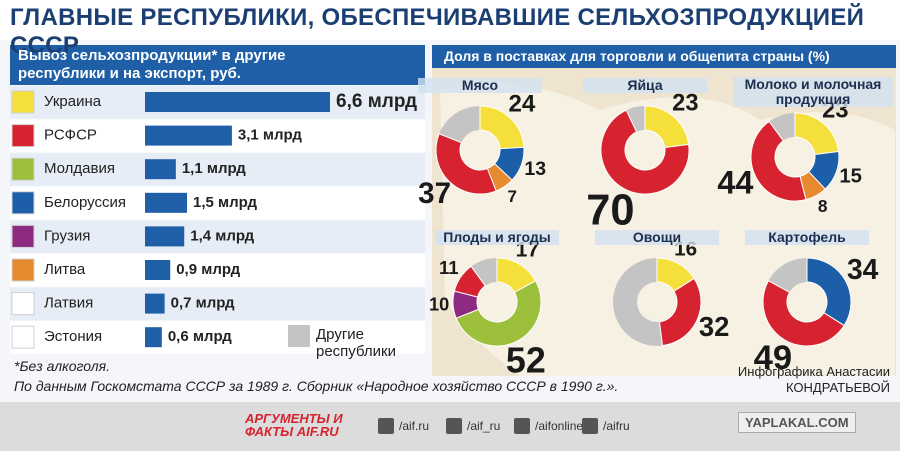 The width and height of the screenshot is (900, 451). I want to click on data-label: 70, so click(610, 210).